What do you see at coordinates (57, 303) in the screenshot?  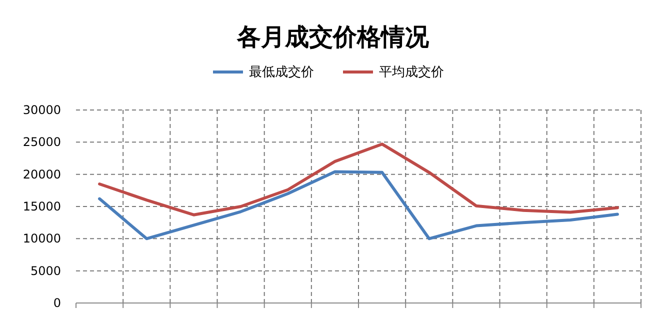 I see `y-tick-label: 0` at bounding box center [57, 303].